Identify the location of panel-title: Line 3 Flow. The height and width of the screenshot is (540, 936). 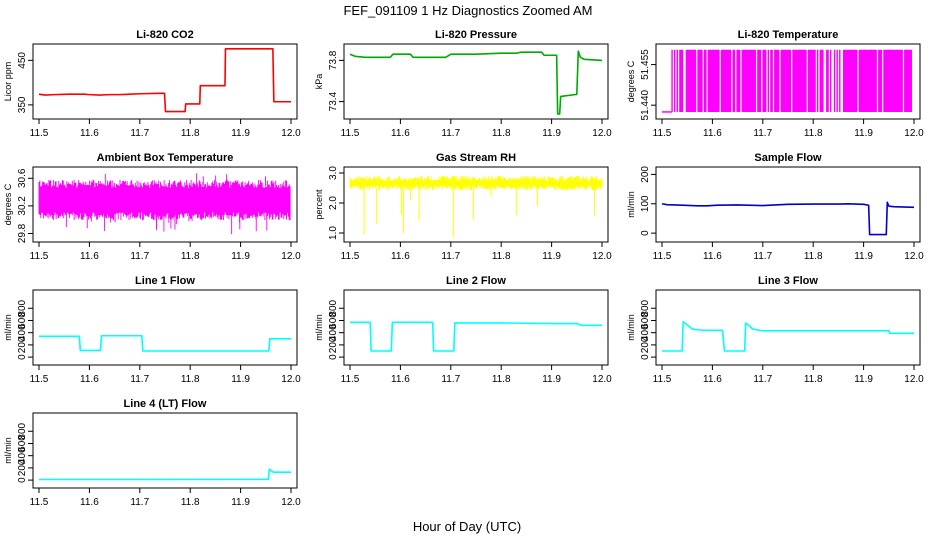
(788, 281).